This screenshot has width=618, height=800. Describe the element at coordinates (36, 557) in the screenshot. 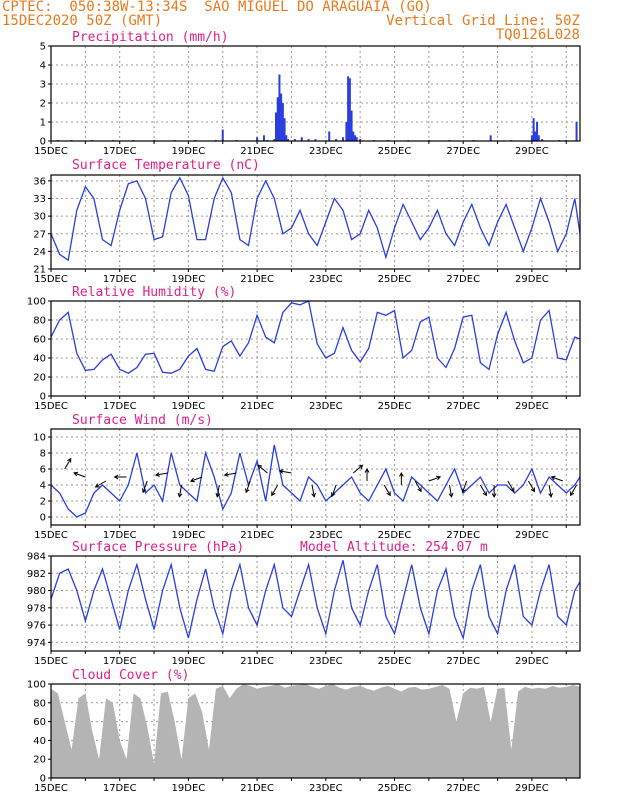

I see `y-tick-label: 984` at that location.